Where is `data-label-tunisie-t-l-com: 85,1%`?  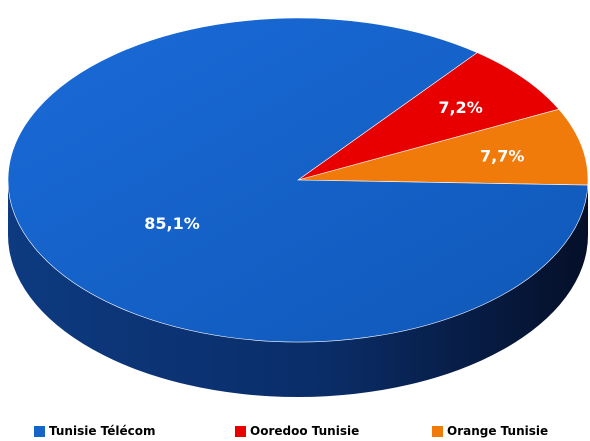 data-label-tunisie-t-l-com: 85,1% is located at coordinates (172, 223).